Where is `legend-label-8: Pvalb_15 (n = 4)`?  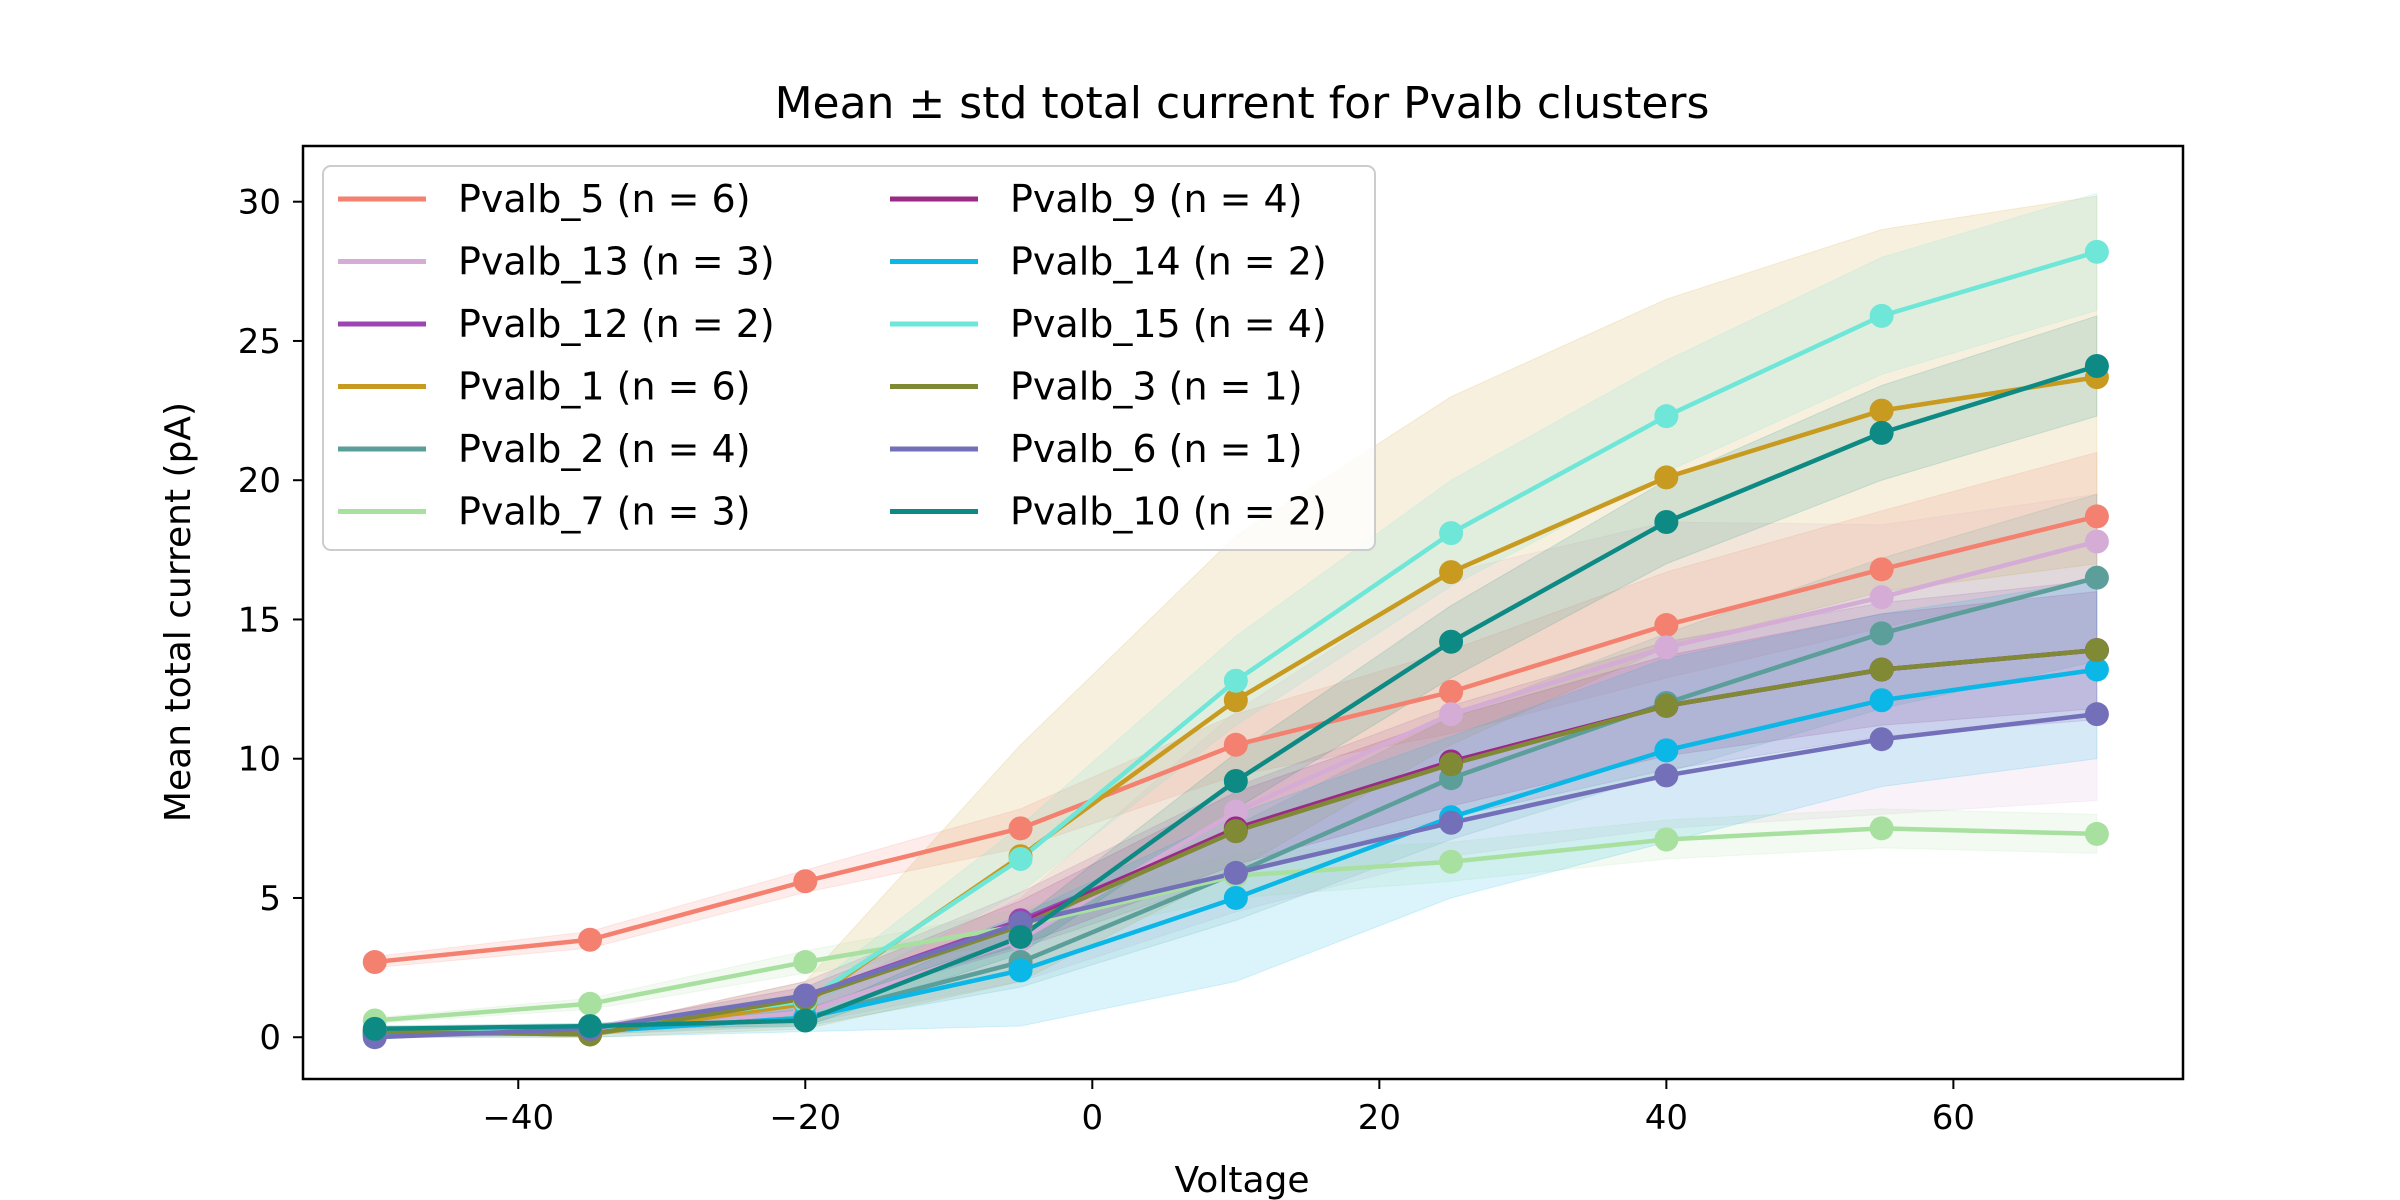
legend-label-8: Pvalb_15 (n = 4) is located at coordinates (1168, 324).